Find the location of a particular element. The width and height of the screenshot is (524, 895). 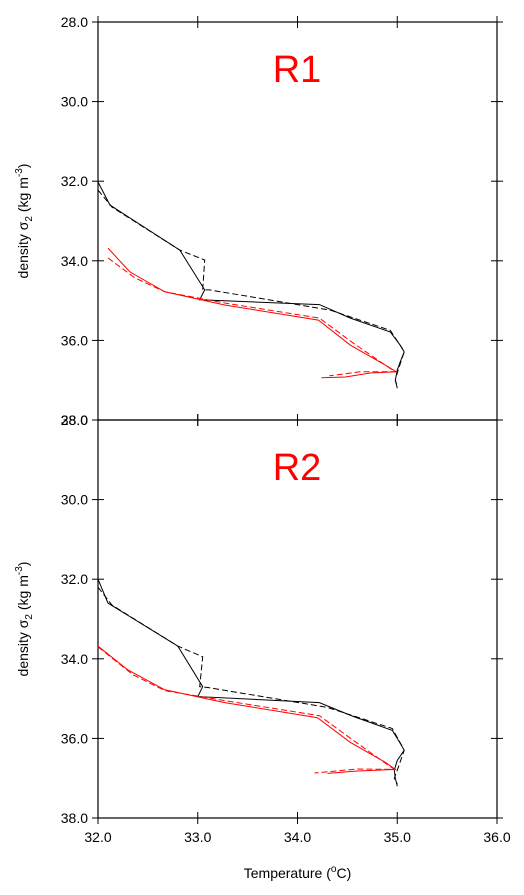

x-tick-label: 32.0 is located at coordinates (97, 837).